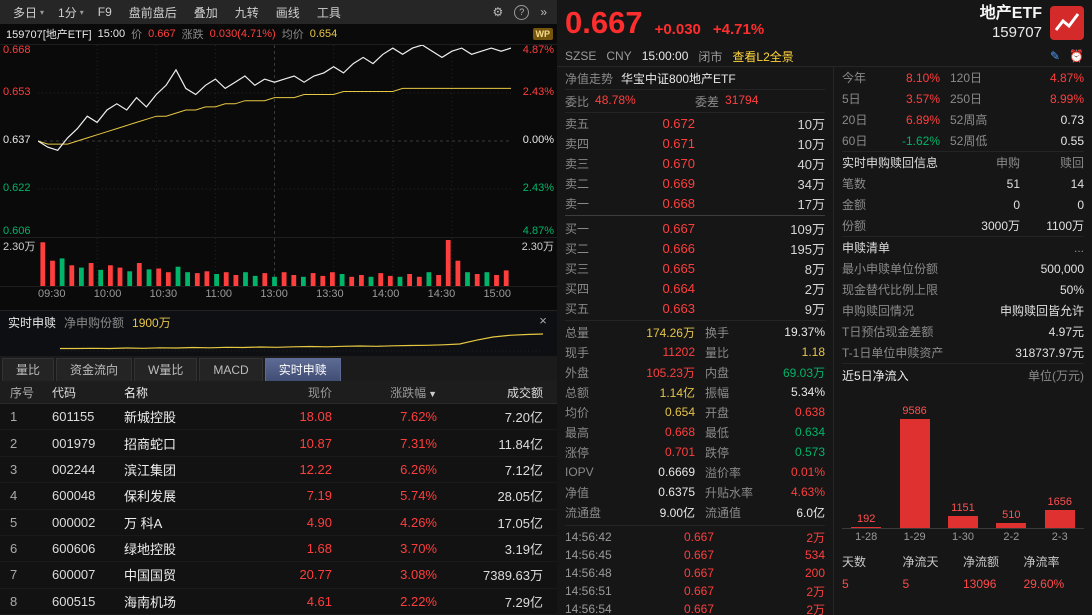 This screenshot has width=1092, height=615. I want to click on l2-link: 查看L2全景, so click(763, 56).